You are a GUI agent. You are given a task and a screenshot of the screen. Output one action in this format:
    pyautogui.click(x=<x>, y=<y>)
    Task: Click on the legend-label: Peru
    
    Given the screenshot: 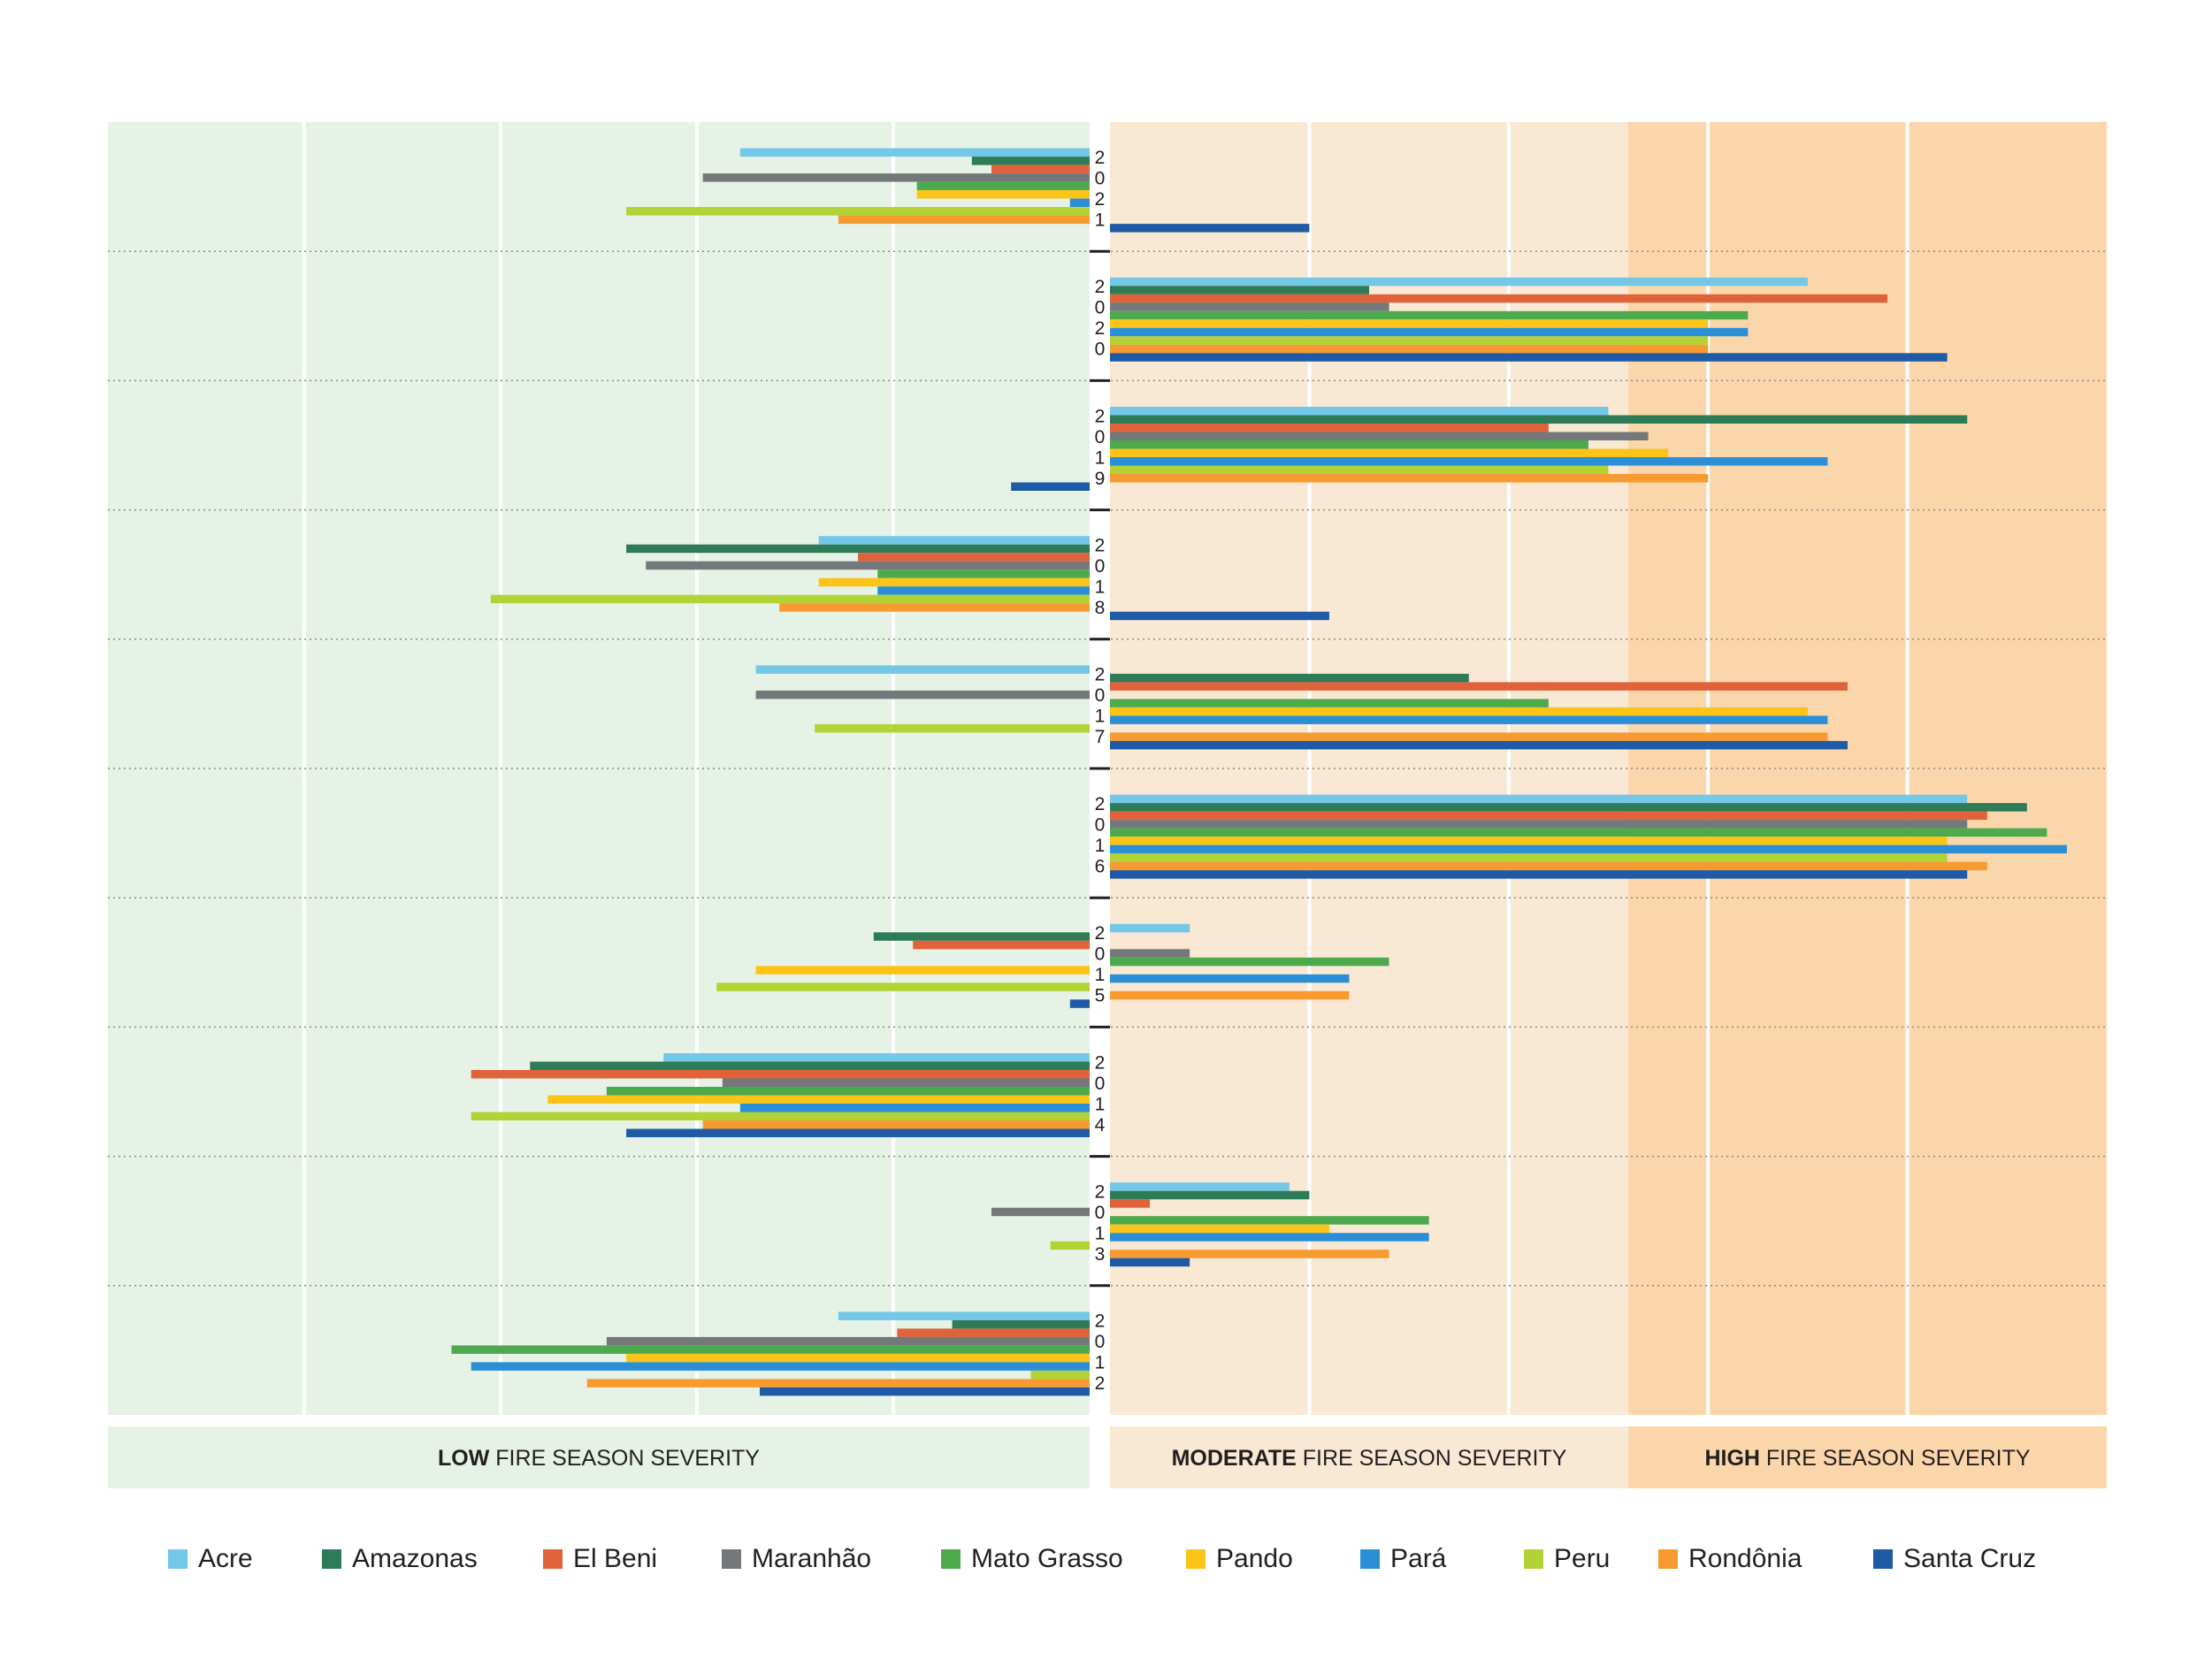 What is the action you would take?
    pyautogui.click(x=1582, y=1559)
    